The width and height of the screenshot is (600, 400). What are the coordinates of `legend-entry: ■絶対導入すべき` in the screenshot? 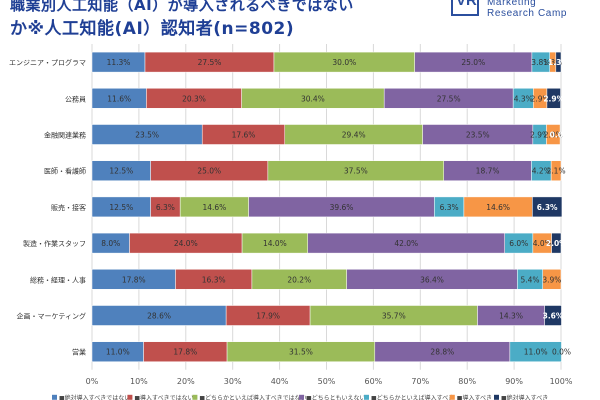 It's located at (524, 397).